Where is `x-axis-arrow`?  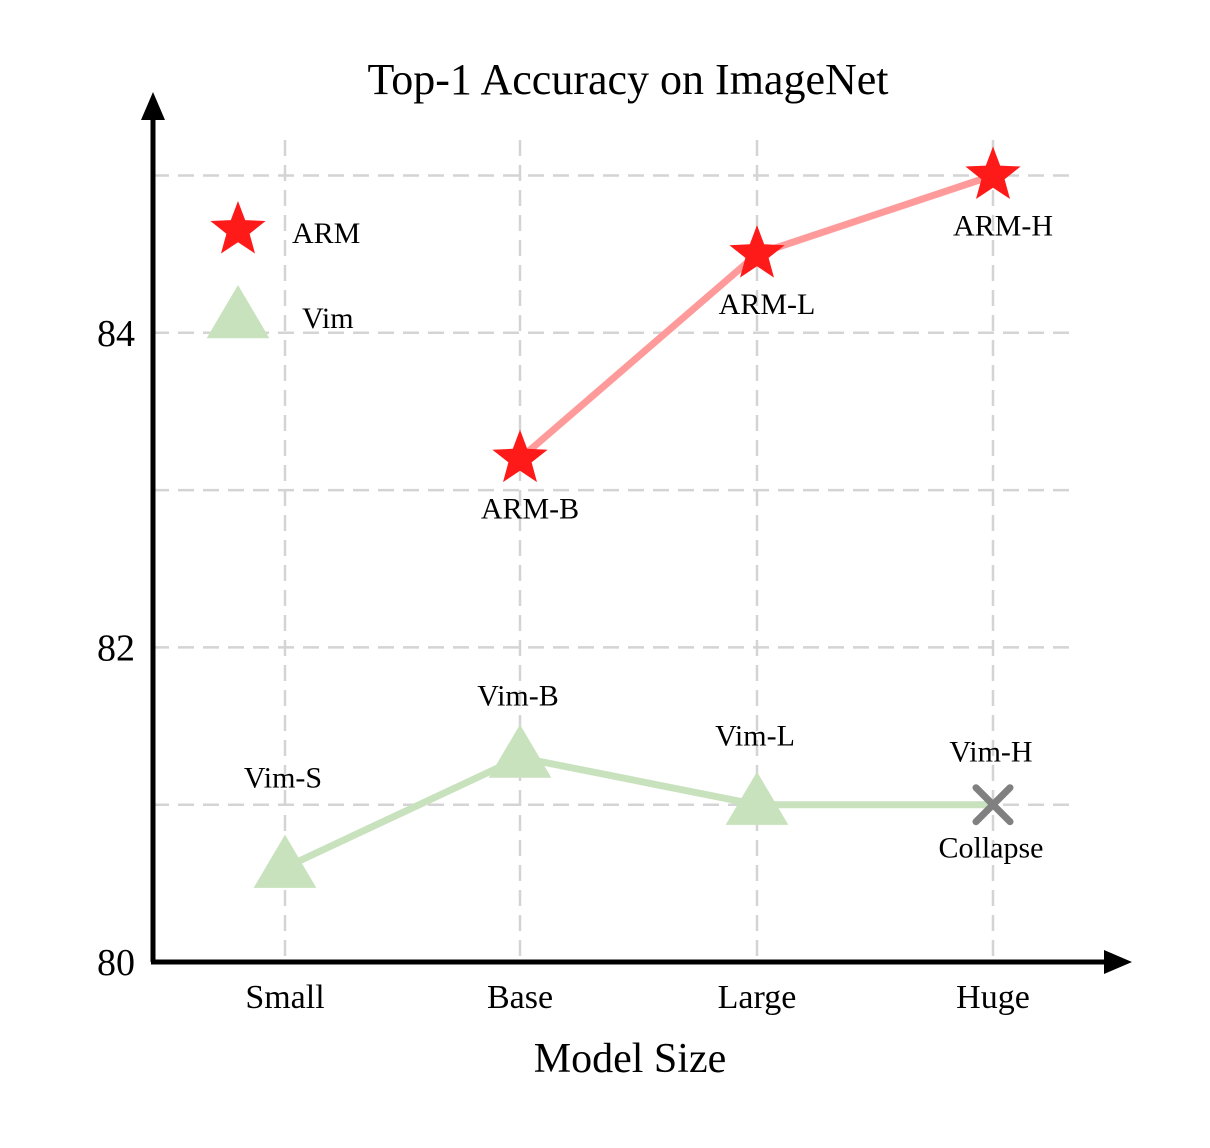 x-axis-arrow is located at coordinates (1118, 962).